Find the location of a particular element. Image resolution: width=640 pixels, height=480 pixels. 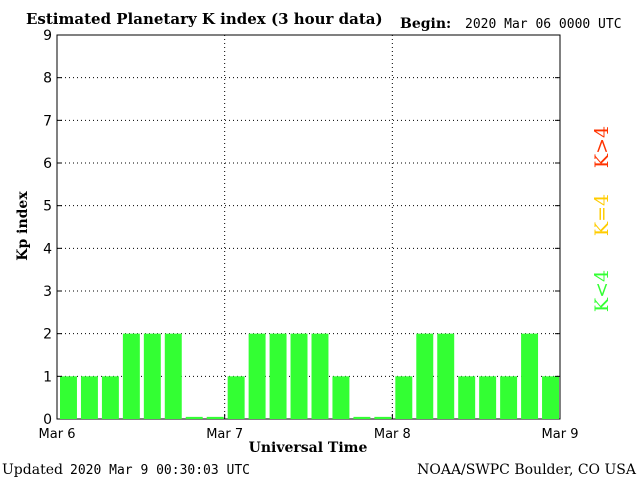

legend: K>4 K=4 K<4 is located at coordinates (602, 219).